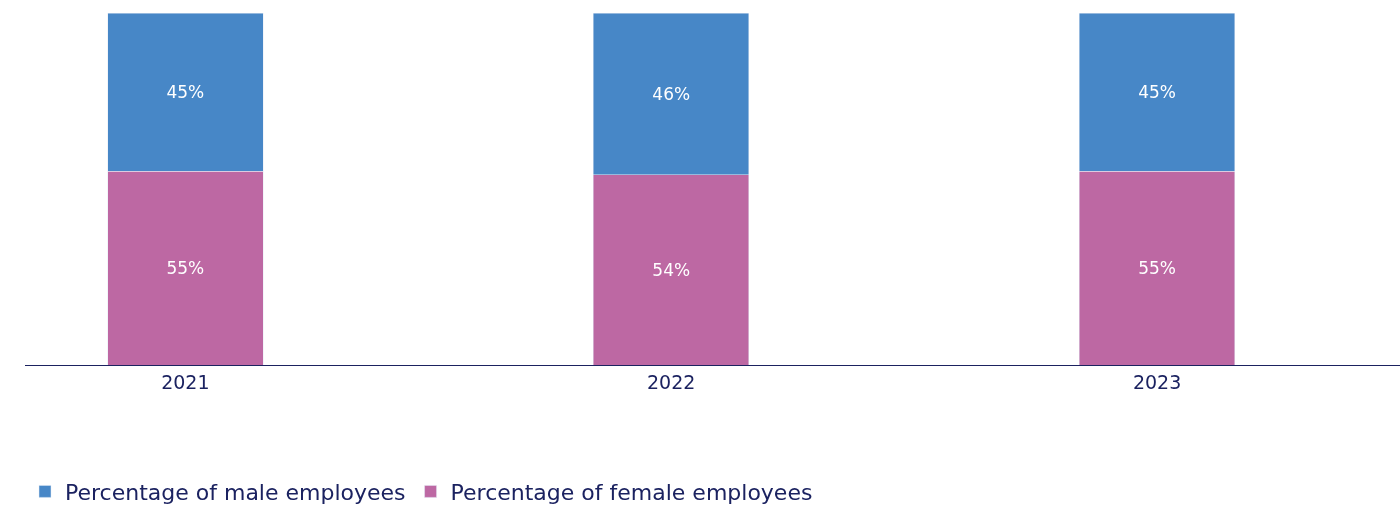 This screenshot has width=1400, height=513. Describe the element at coordinates (671, 269) in the screenshot. I see `data-label: 54%` at that location.